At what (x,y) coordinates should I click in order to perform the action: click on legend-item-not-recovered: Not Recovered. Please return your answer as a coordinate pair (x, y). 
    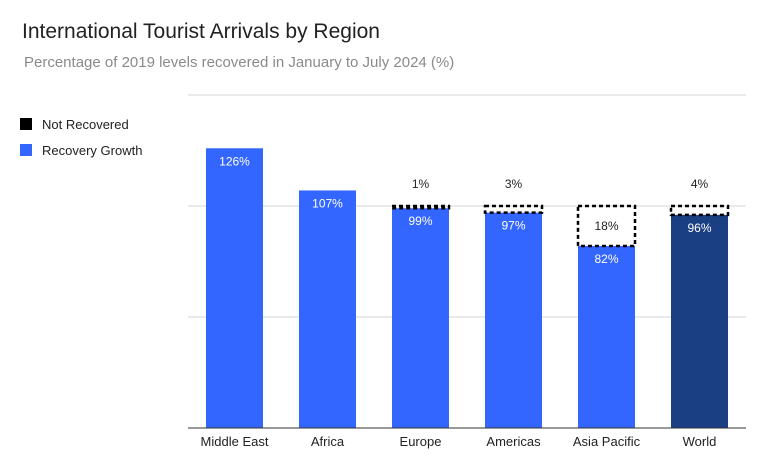
    Looking at the image, I should click on (81, 124).